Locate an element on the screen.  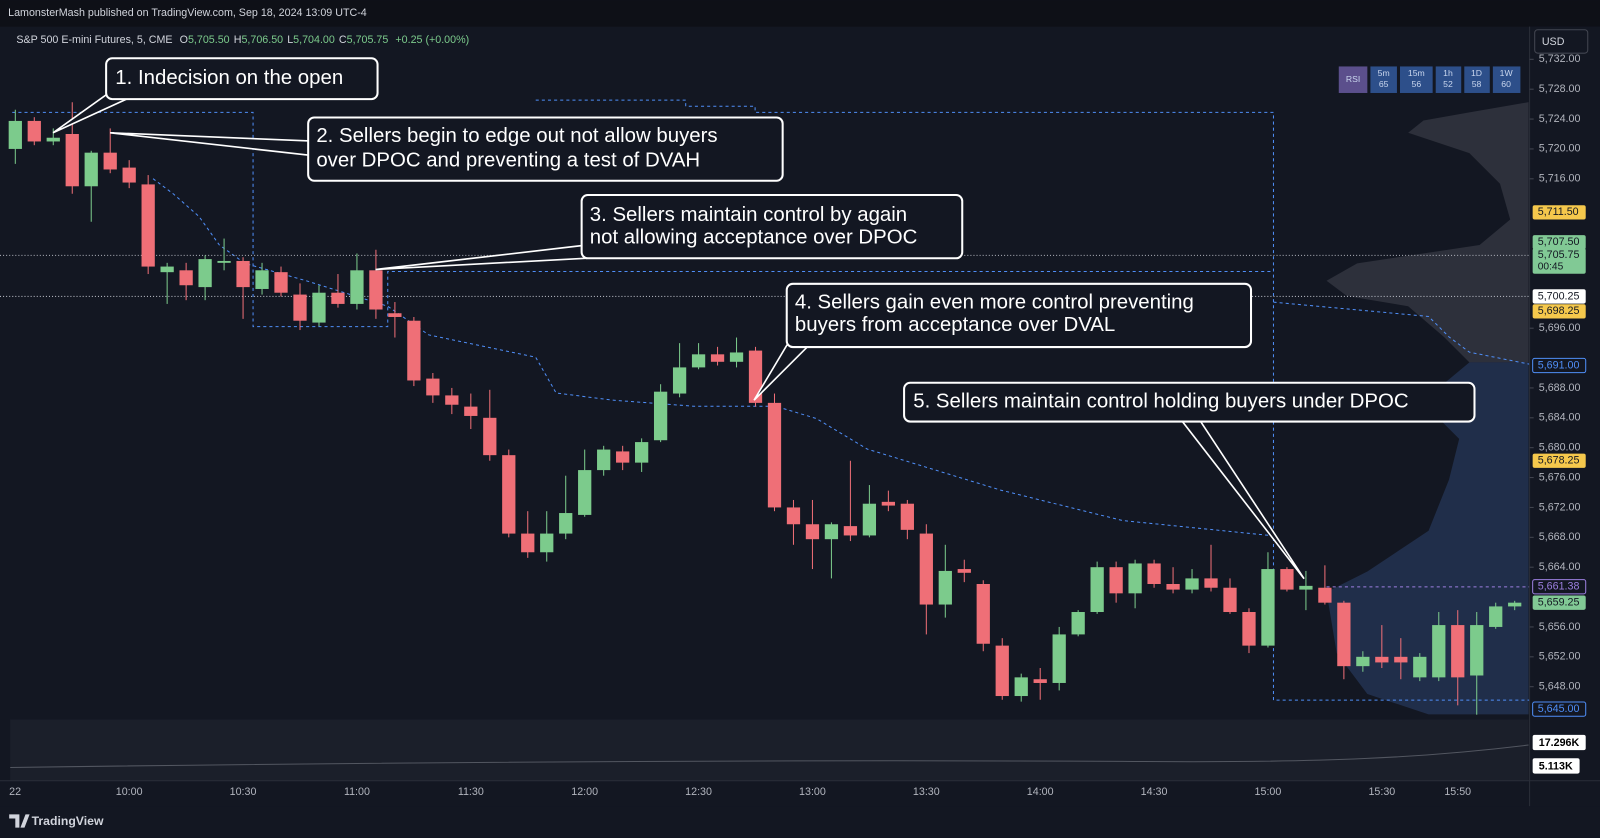
callout-text: buyers from acceptance over DVAL is located at coordinates (955, 325).